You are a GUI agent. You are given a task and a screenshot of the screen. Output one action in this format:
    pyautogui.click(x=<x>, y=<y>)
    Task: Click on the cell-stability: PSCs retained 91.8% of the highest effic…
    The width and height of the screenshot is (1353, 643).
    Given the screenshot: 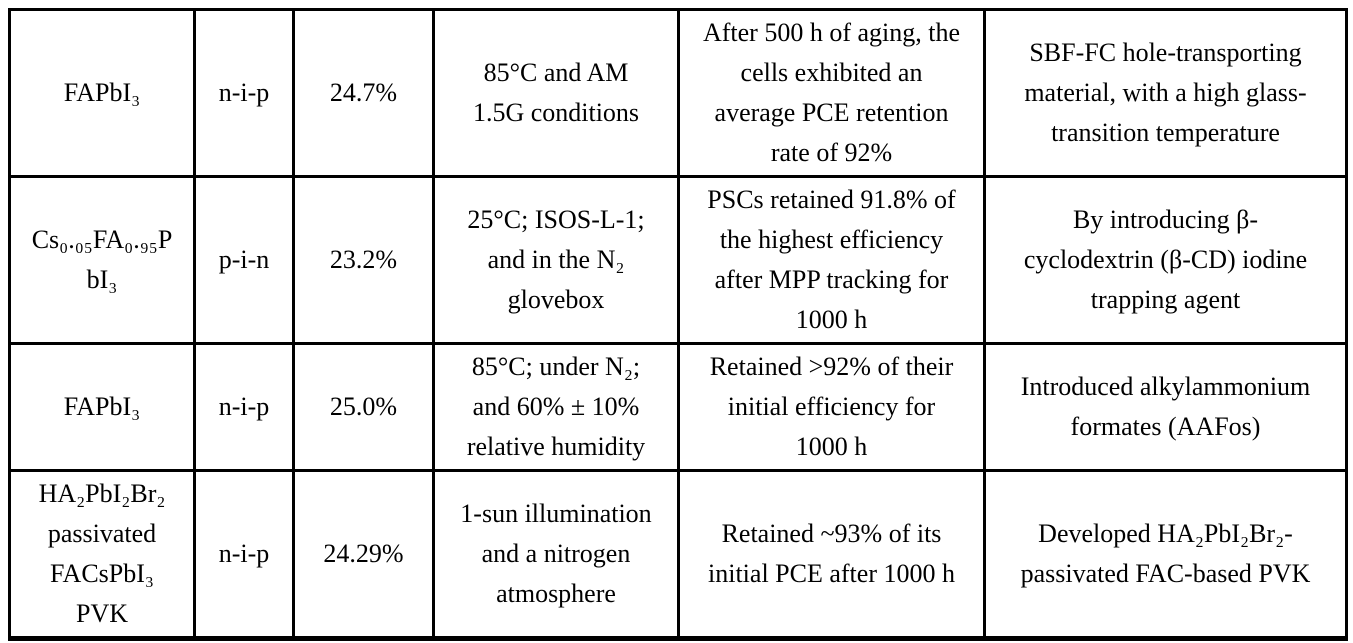 What is the action you would take?
    pyautogui.click(x=831, y=260)
    